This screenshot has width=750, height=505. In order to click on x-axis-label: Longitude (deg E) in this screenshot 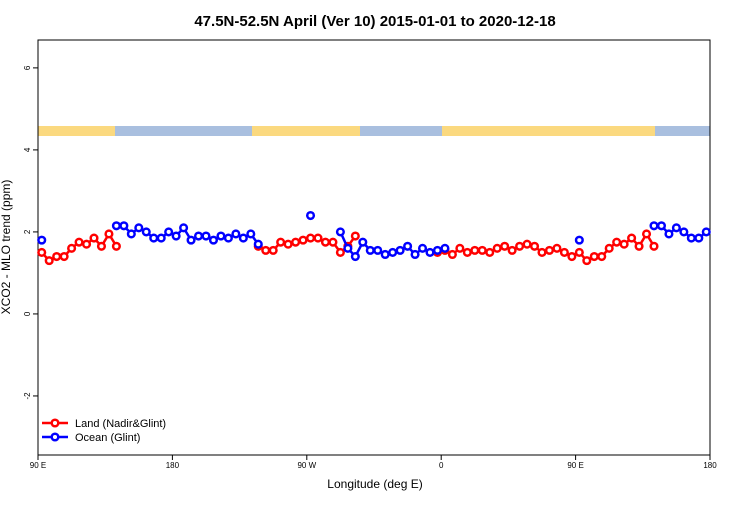, I will do `click(374, 484)`.